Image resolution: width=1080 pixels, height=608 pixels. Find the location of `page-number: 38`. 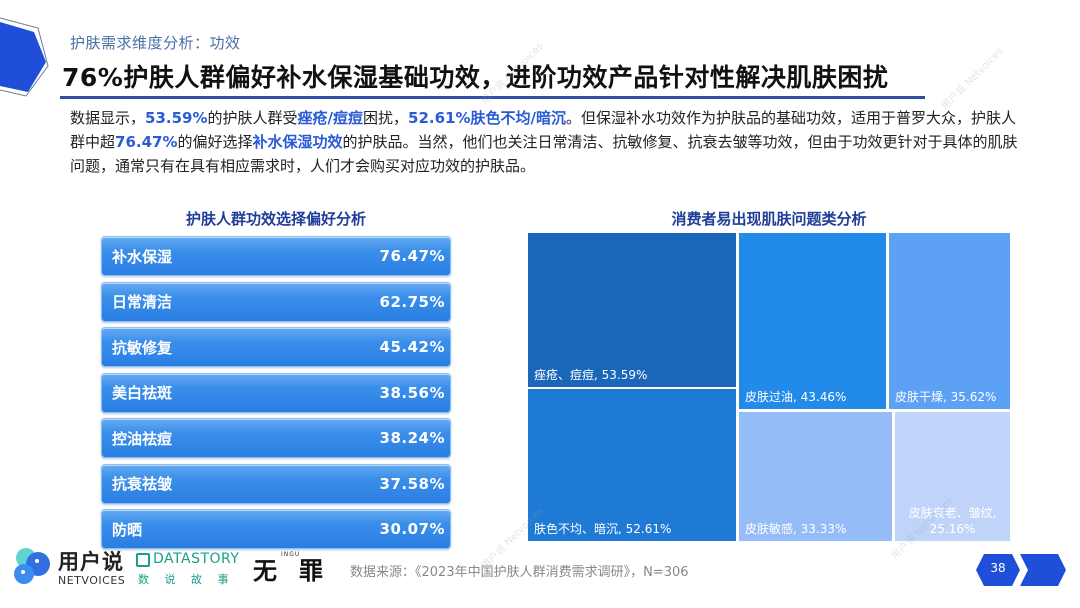

page-number: 38 is located at coordinates (998, 568).